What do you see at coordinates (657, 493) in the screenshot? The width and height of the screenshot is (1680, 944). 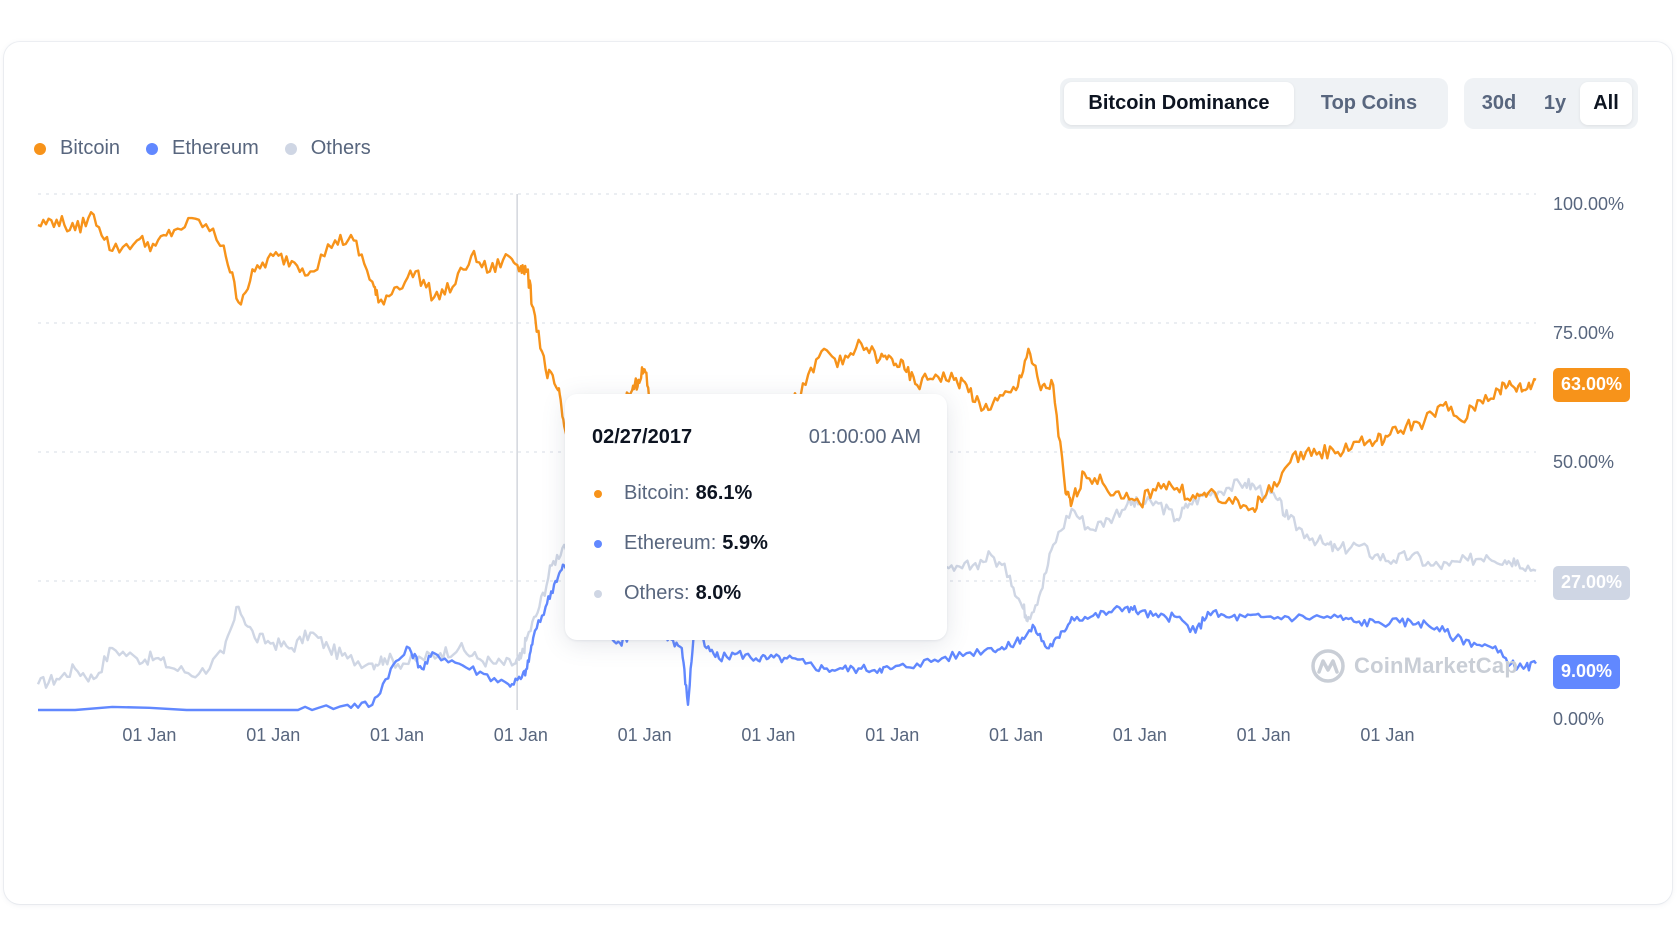 I see `tooltip-label-bitcoin: Bitcoin:` at bounding box center [657, 493].